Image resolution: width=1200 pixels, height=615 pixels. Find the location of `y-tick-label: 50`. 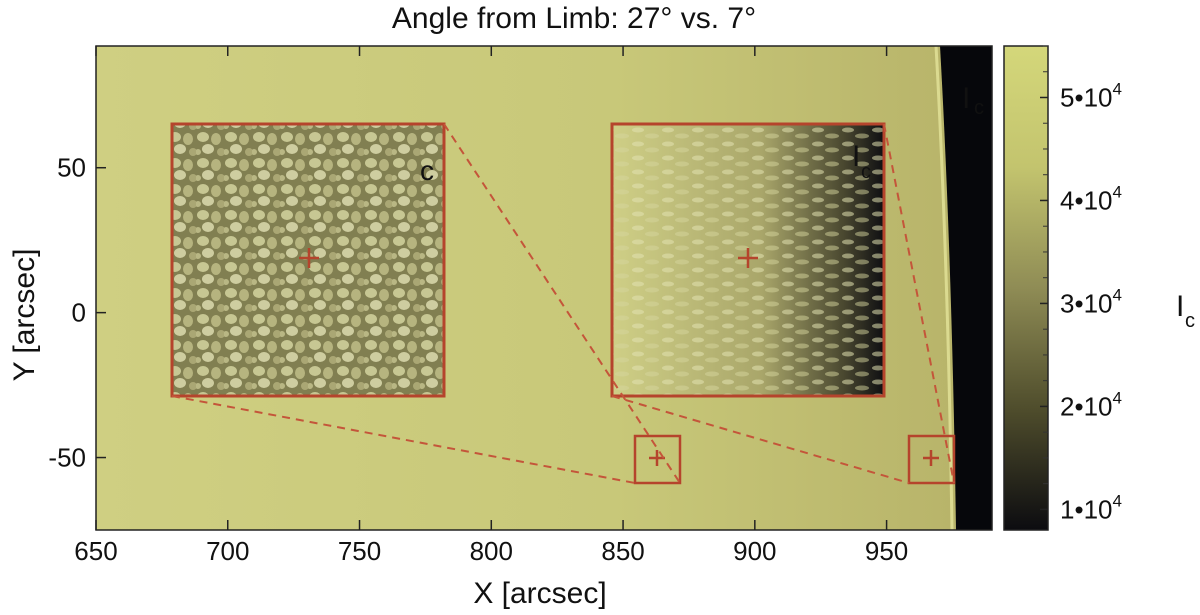

y-tick-label: 50 is located at coordinates (71, 168).